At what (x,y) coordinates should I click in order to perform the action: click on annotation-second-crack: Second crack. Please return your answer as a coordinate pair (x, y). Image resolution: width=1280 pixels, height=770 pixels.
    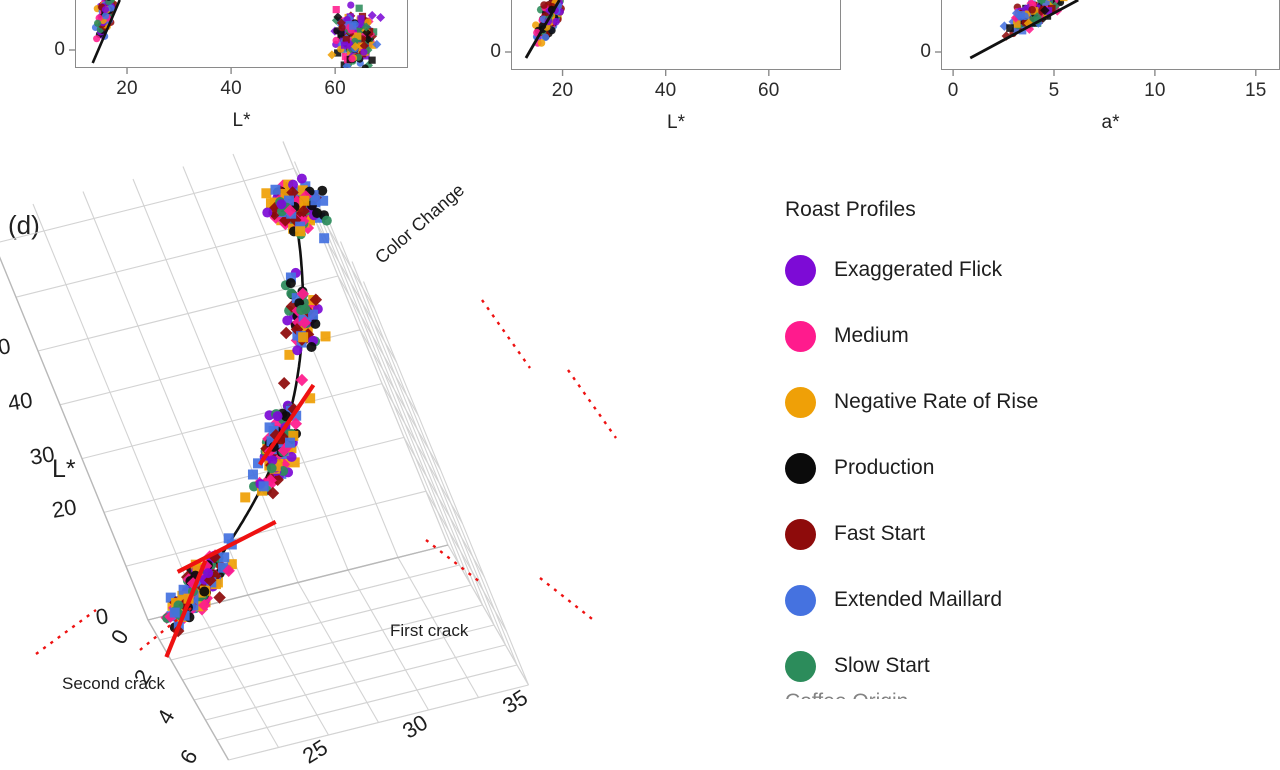
    Looking at the image, I should click on (113, 684).